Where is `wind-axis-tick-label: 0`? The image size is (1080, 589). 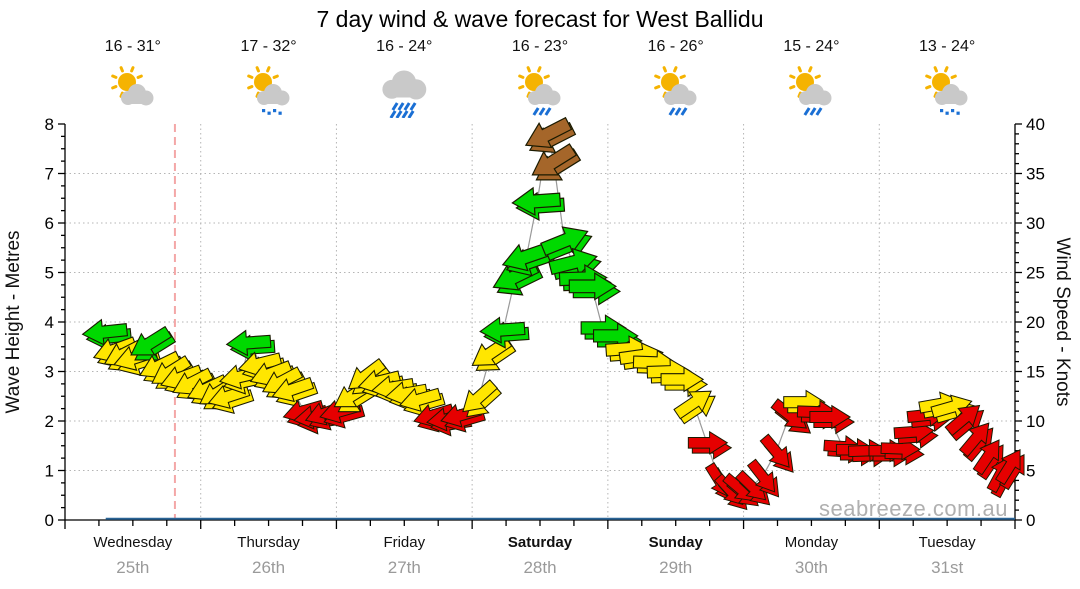 wind-axis-tick-label: 0 is located at coordinates (1030, 520).